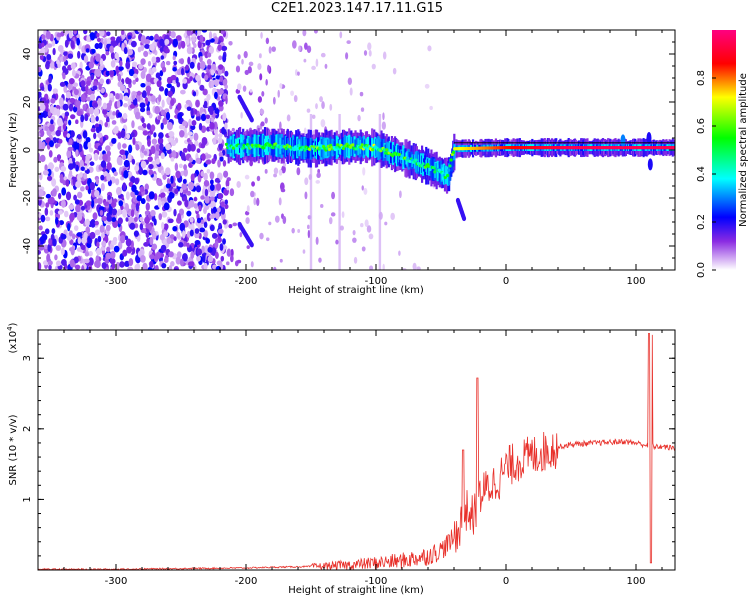  Describe the element at coordinates (27, 102) in the screenshot. I see `y-tick-label: 20` at that location.